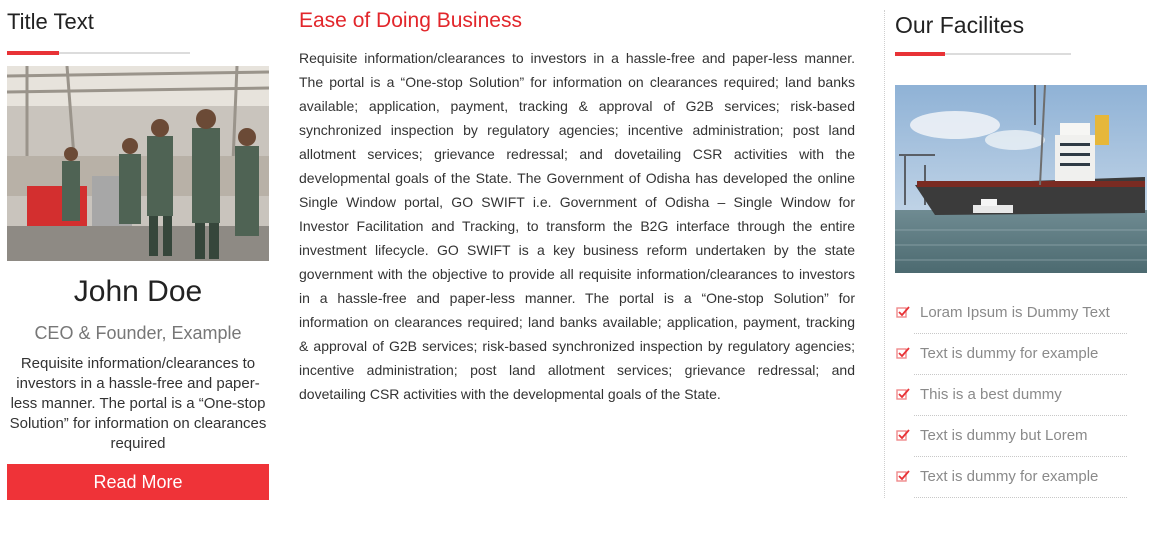 The height and width of the screenshot is (535, 1154). What do you see at coordinates (1015, 312) in the screenshot?
I see `facility-label: Loram Ipsum is Dummy Text` at bounding box center [1015, 312].